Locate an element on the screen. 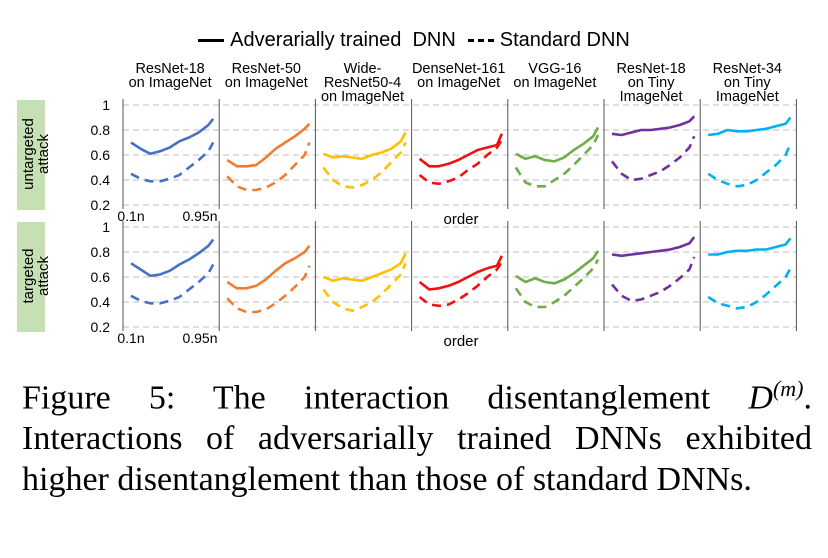 Image resolution: width=828 pixels, height=558 pixels. legend-dashed-line-icon is located at coordinates (480, 40).